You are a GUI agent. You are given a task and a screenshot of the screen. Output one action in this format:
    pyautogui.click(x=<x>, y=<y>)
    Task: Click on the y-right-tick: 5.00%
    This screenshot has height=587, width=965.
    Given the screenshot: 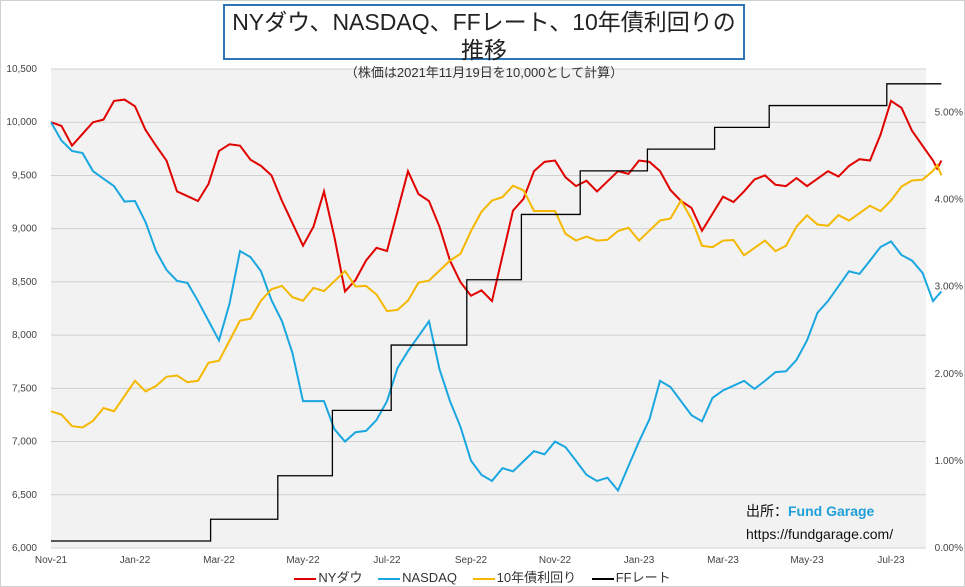 What is the action you would take?
    pyautogui.click(x=949, y=113)
    